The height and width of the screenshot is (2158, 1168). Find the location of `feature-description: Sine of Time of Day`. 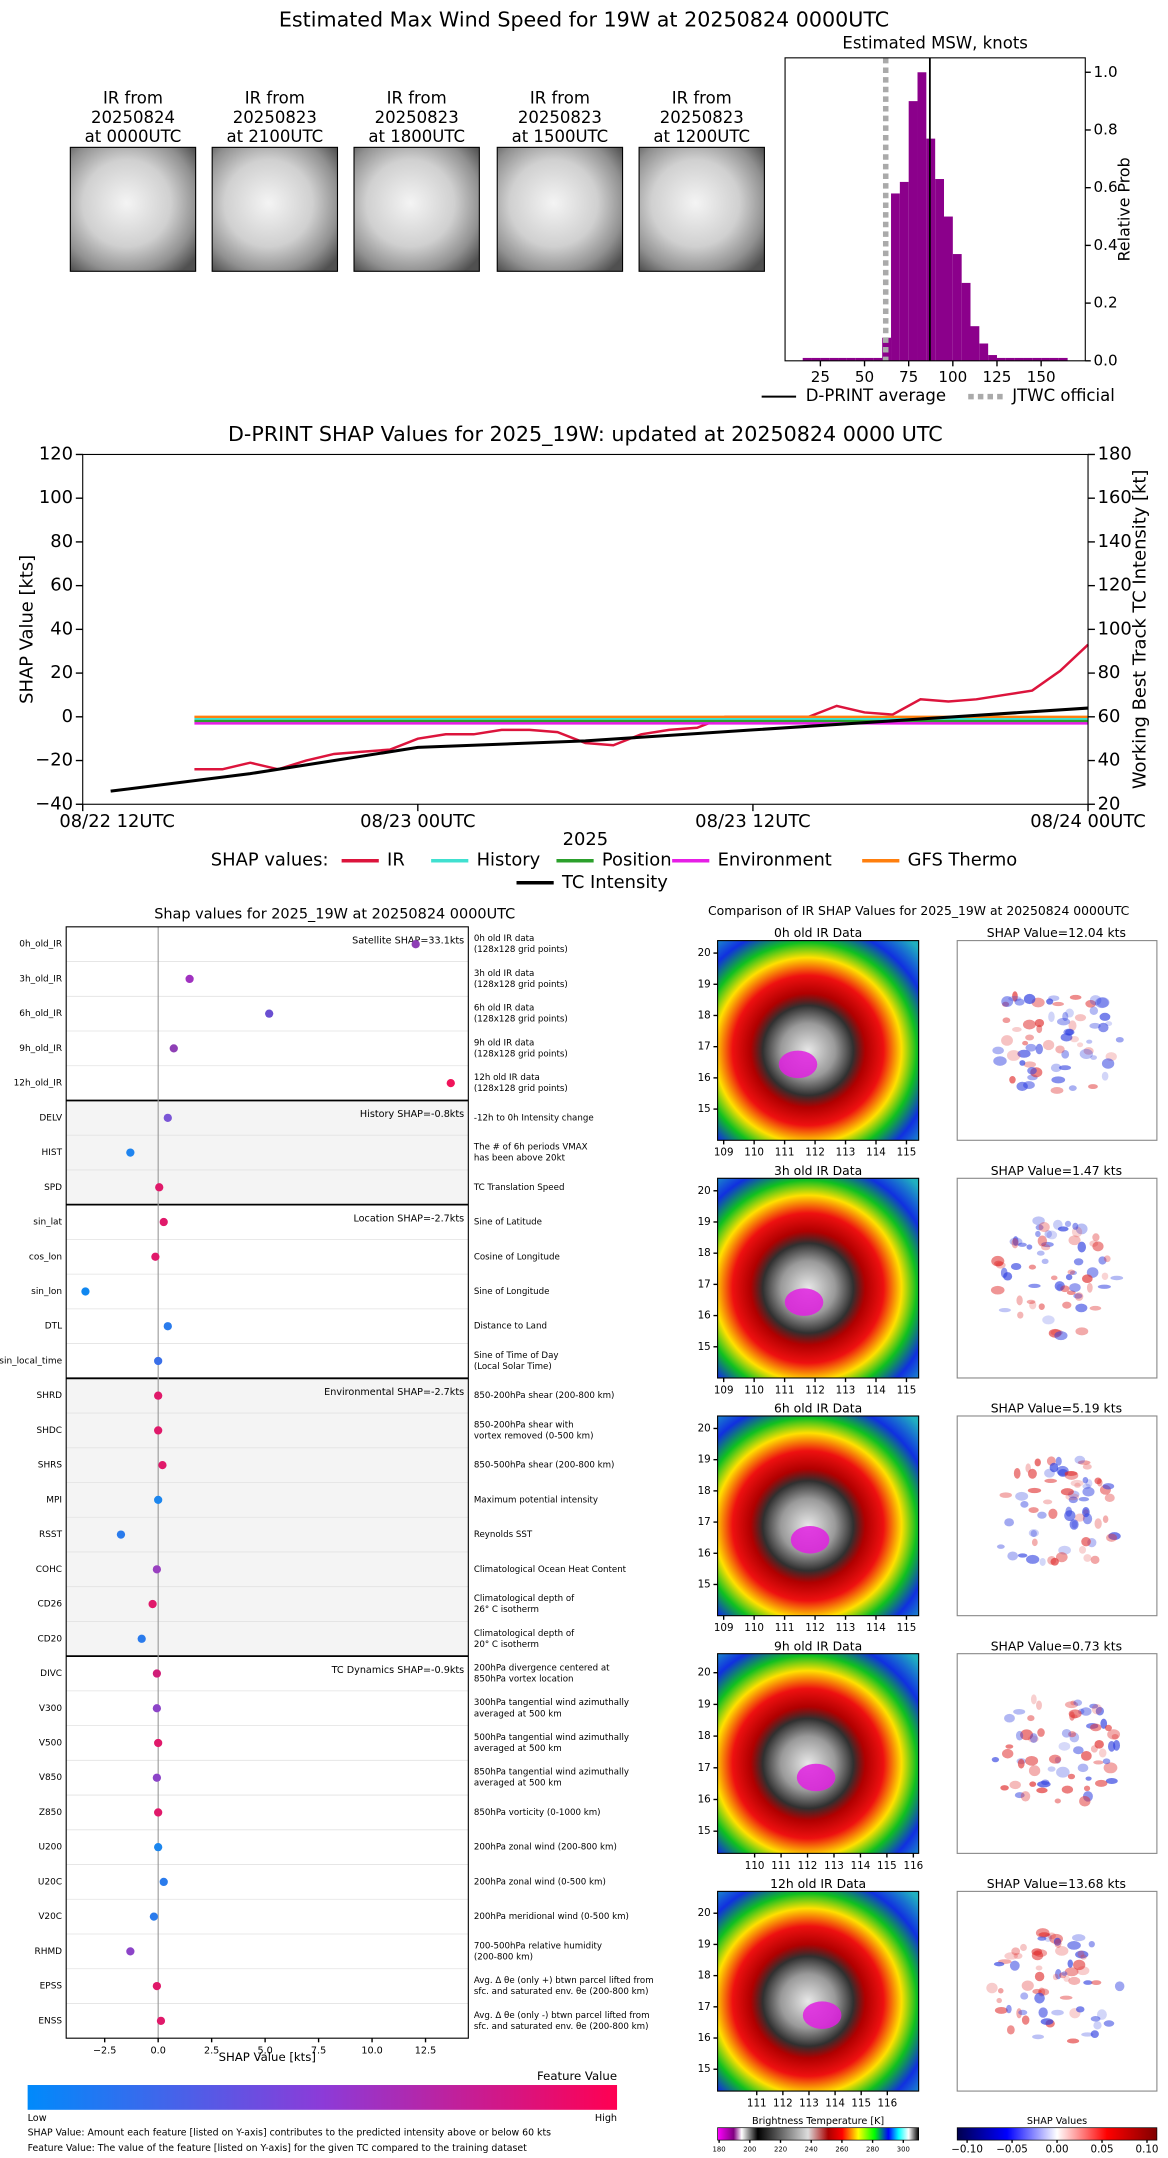

feature-description: Sine of Time of Day is located at coordinates (516, 1356).